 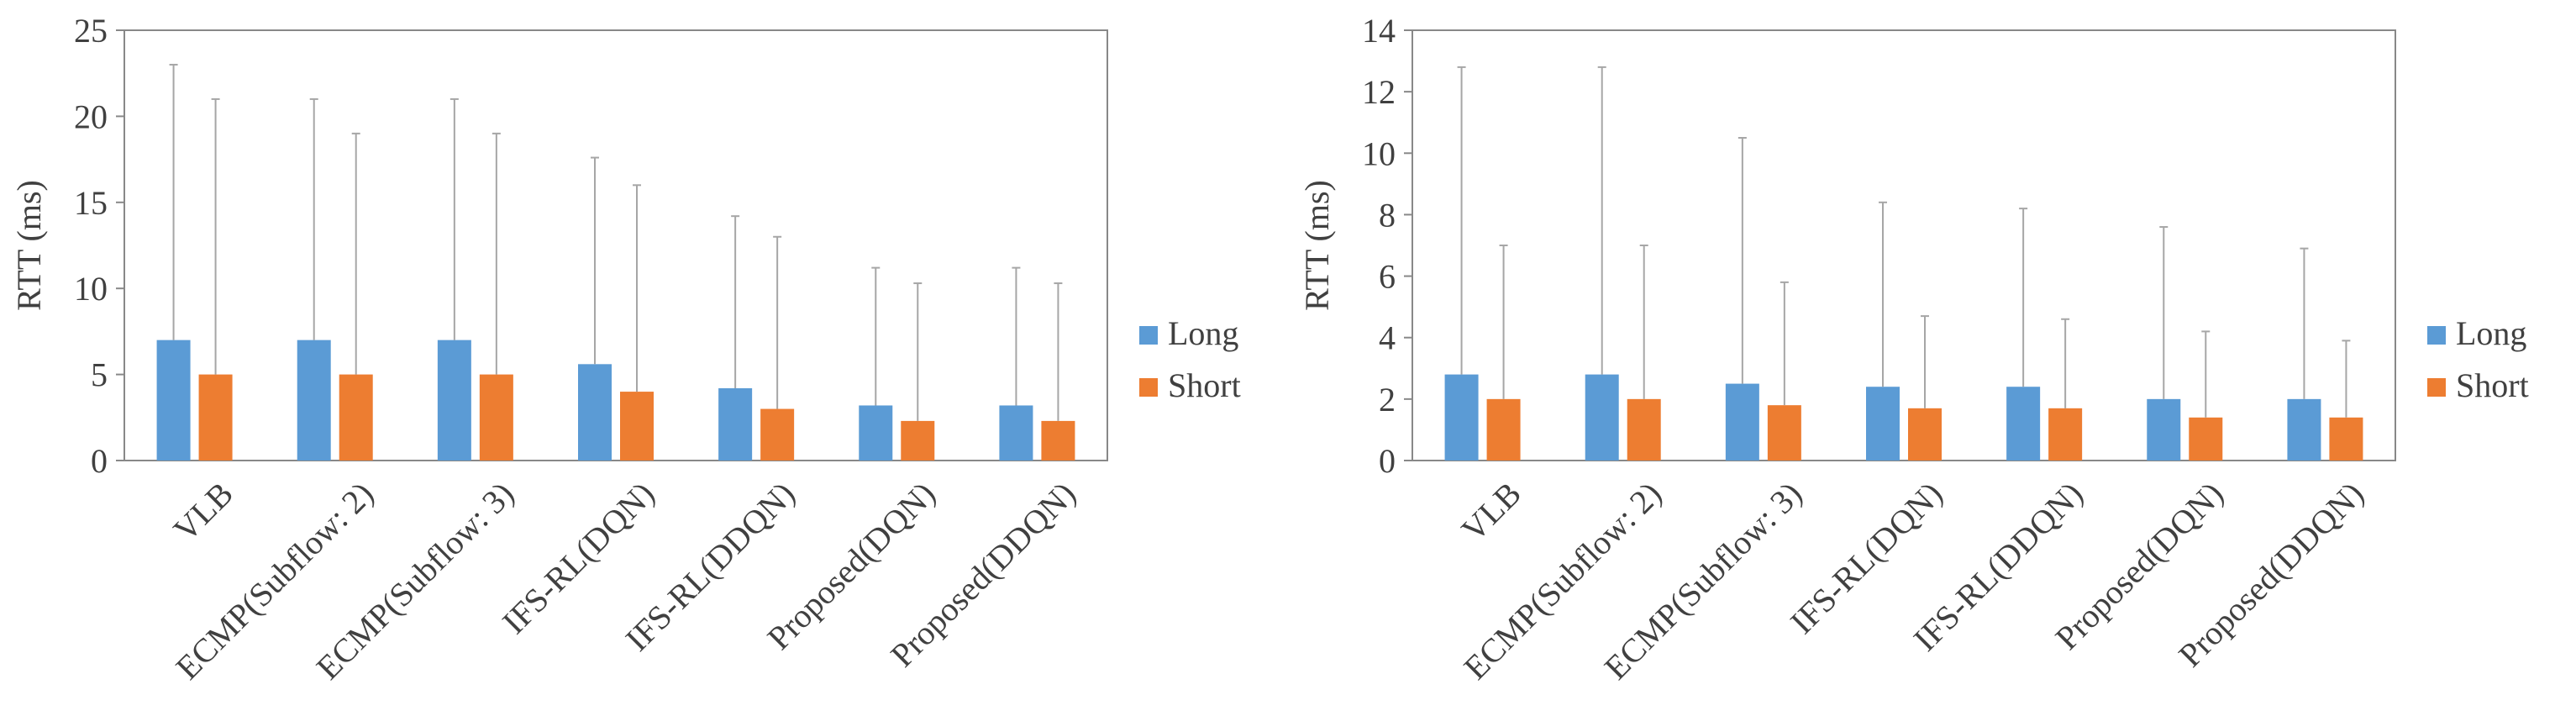 What do you see at coordinates (1387, 215) in the screenshot?
I see `y-tick-label: 8` at bounding box center [1387, 215].